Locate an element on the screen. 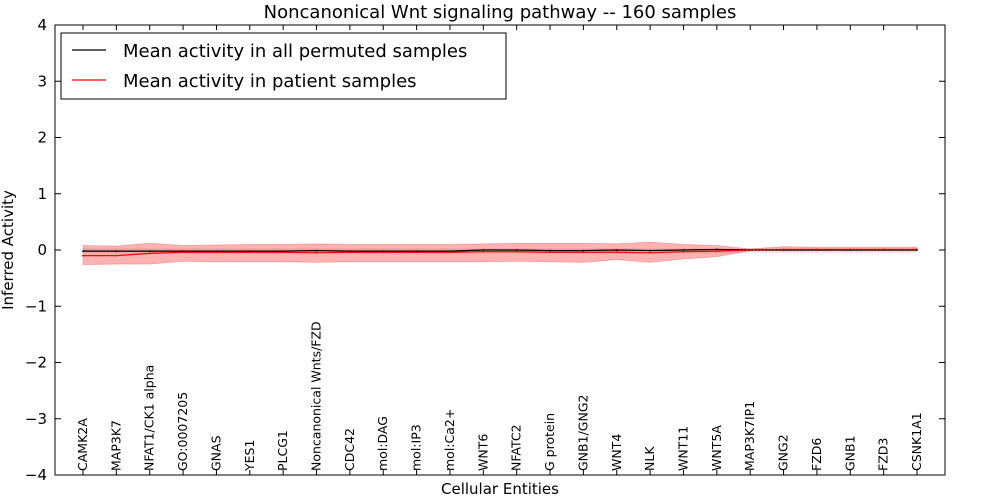  series-line-patient is located at coordinates (500, 252).